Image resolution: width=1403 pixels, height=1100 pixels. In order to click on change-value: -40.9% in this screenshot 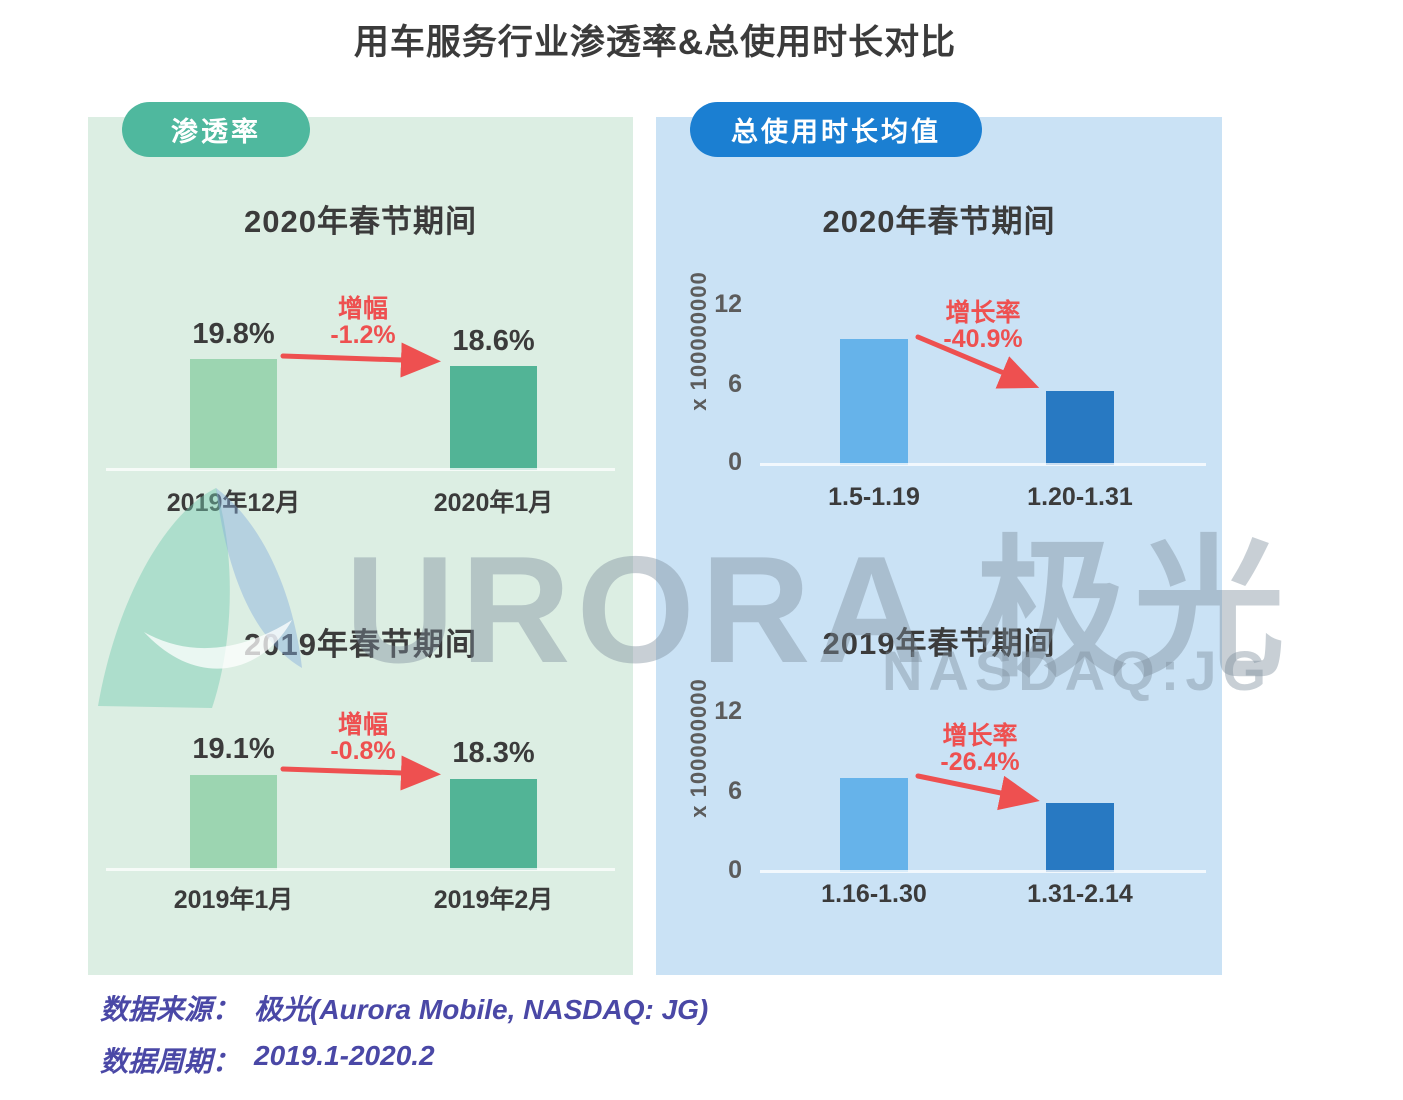, I will do `click(983, 339)`.